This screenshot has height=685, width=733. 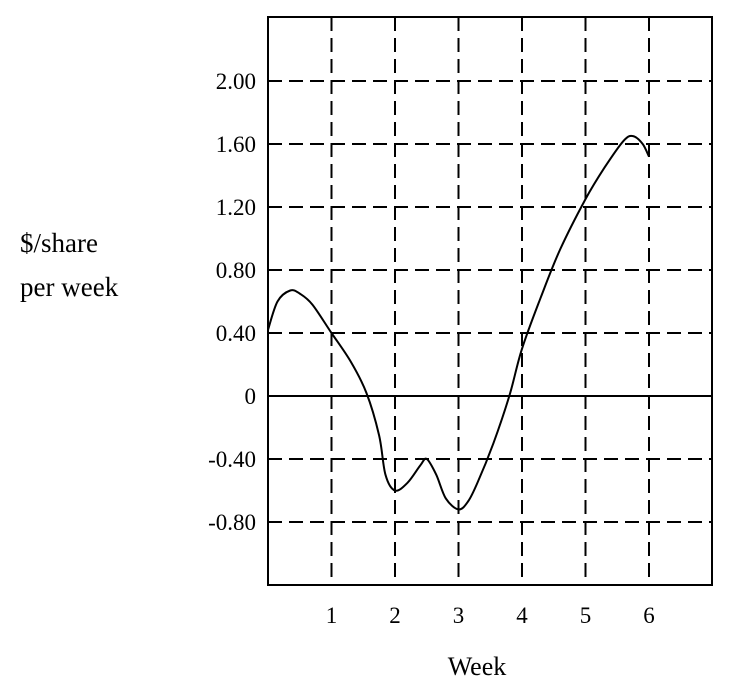 I want to click on y-tick-label: 2.00, so click(x=236, y=81).